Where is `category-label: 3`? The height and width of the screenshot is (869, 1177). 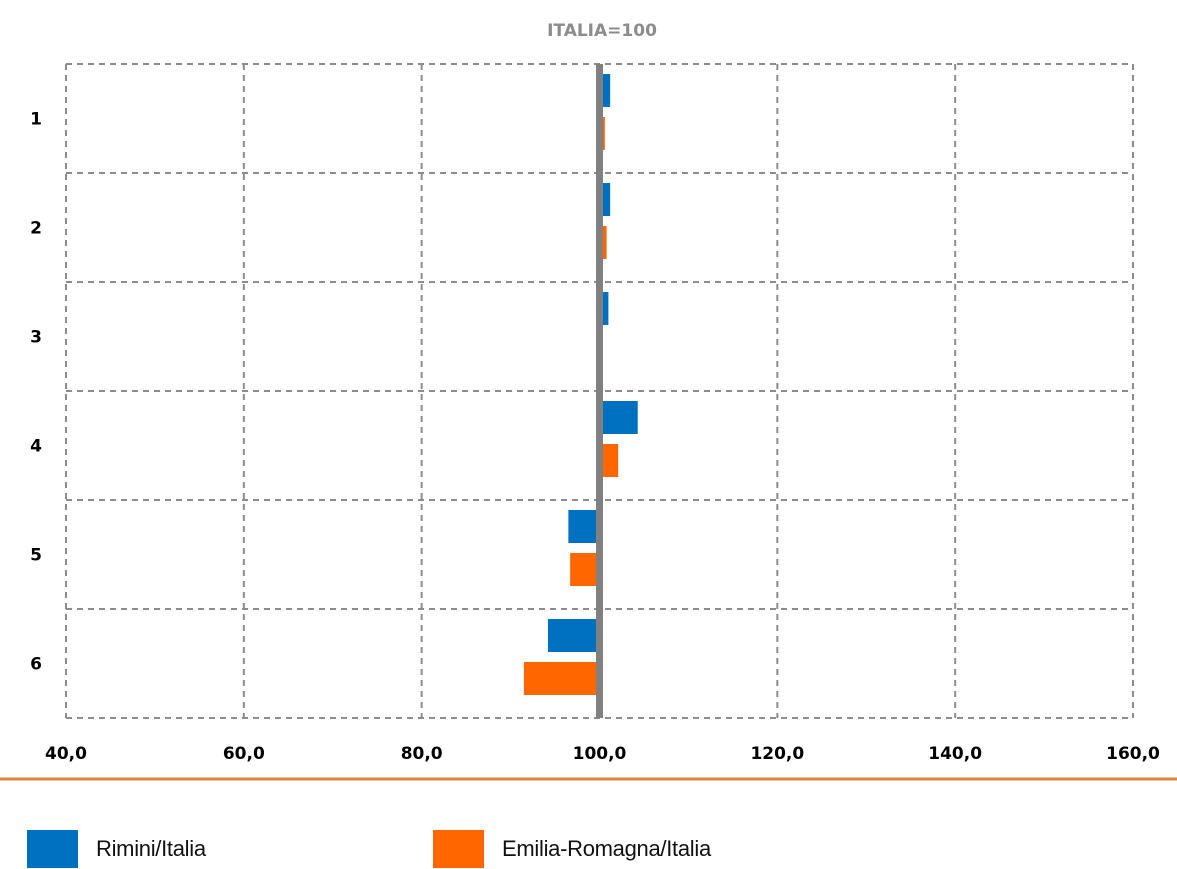
category-label: 3 is located at coordinates (36, 338).